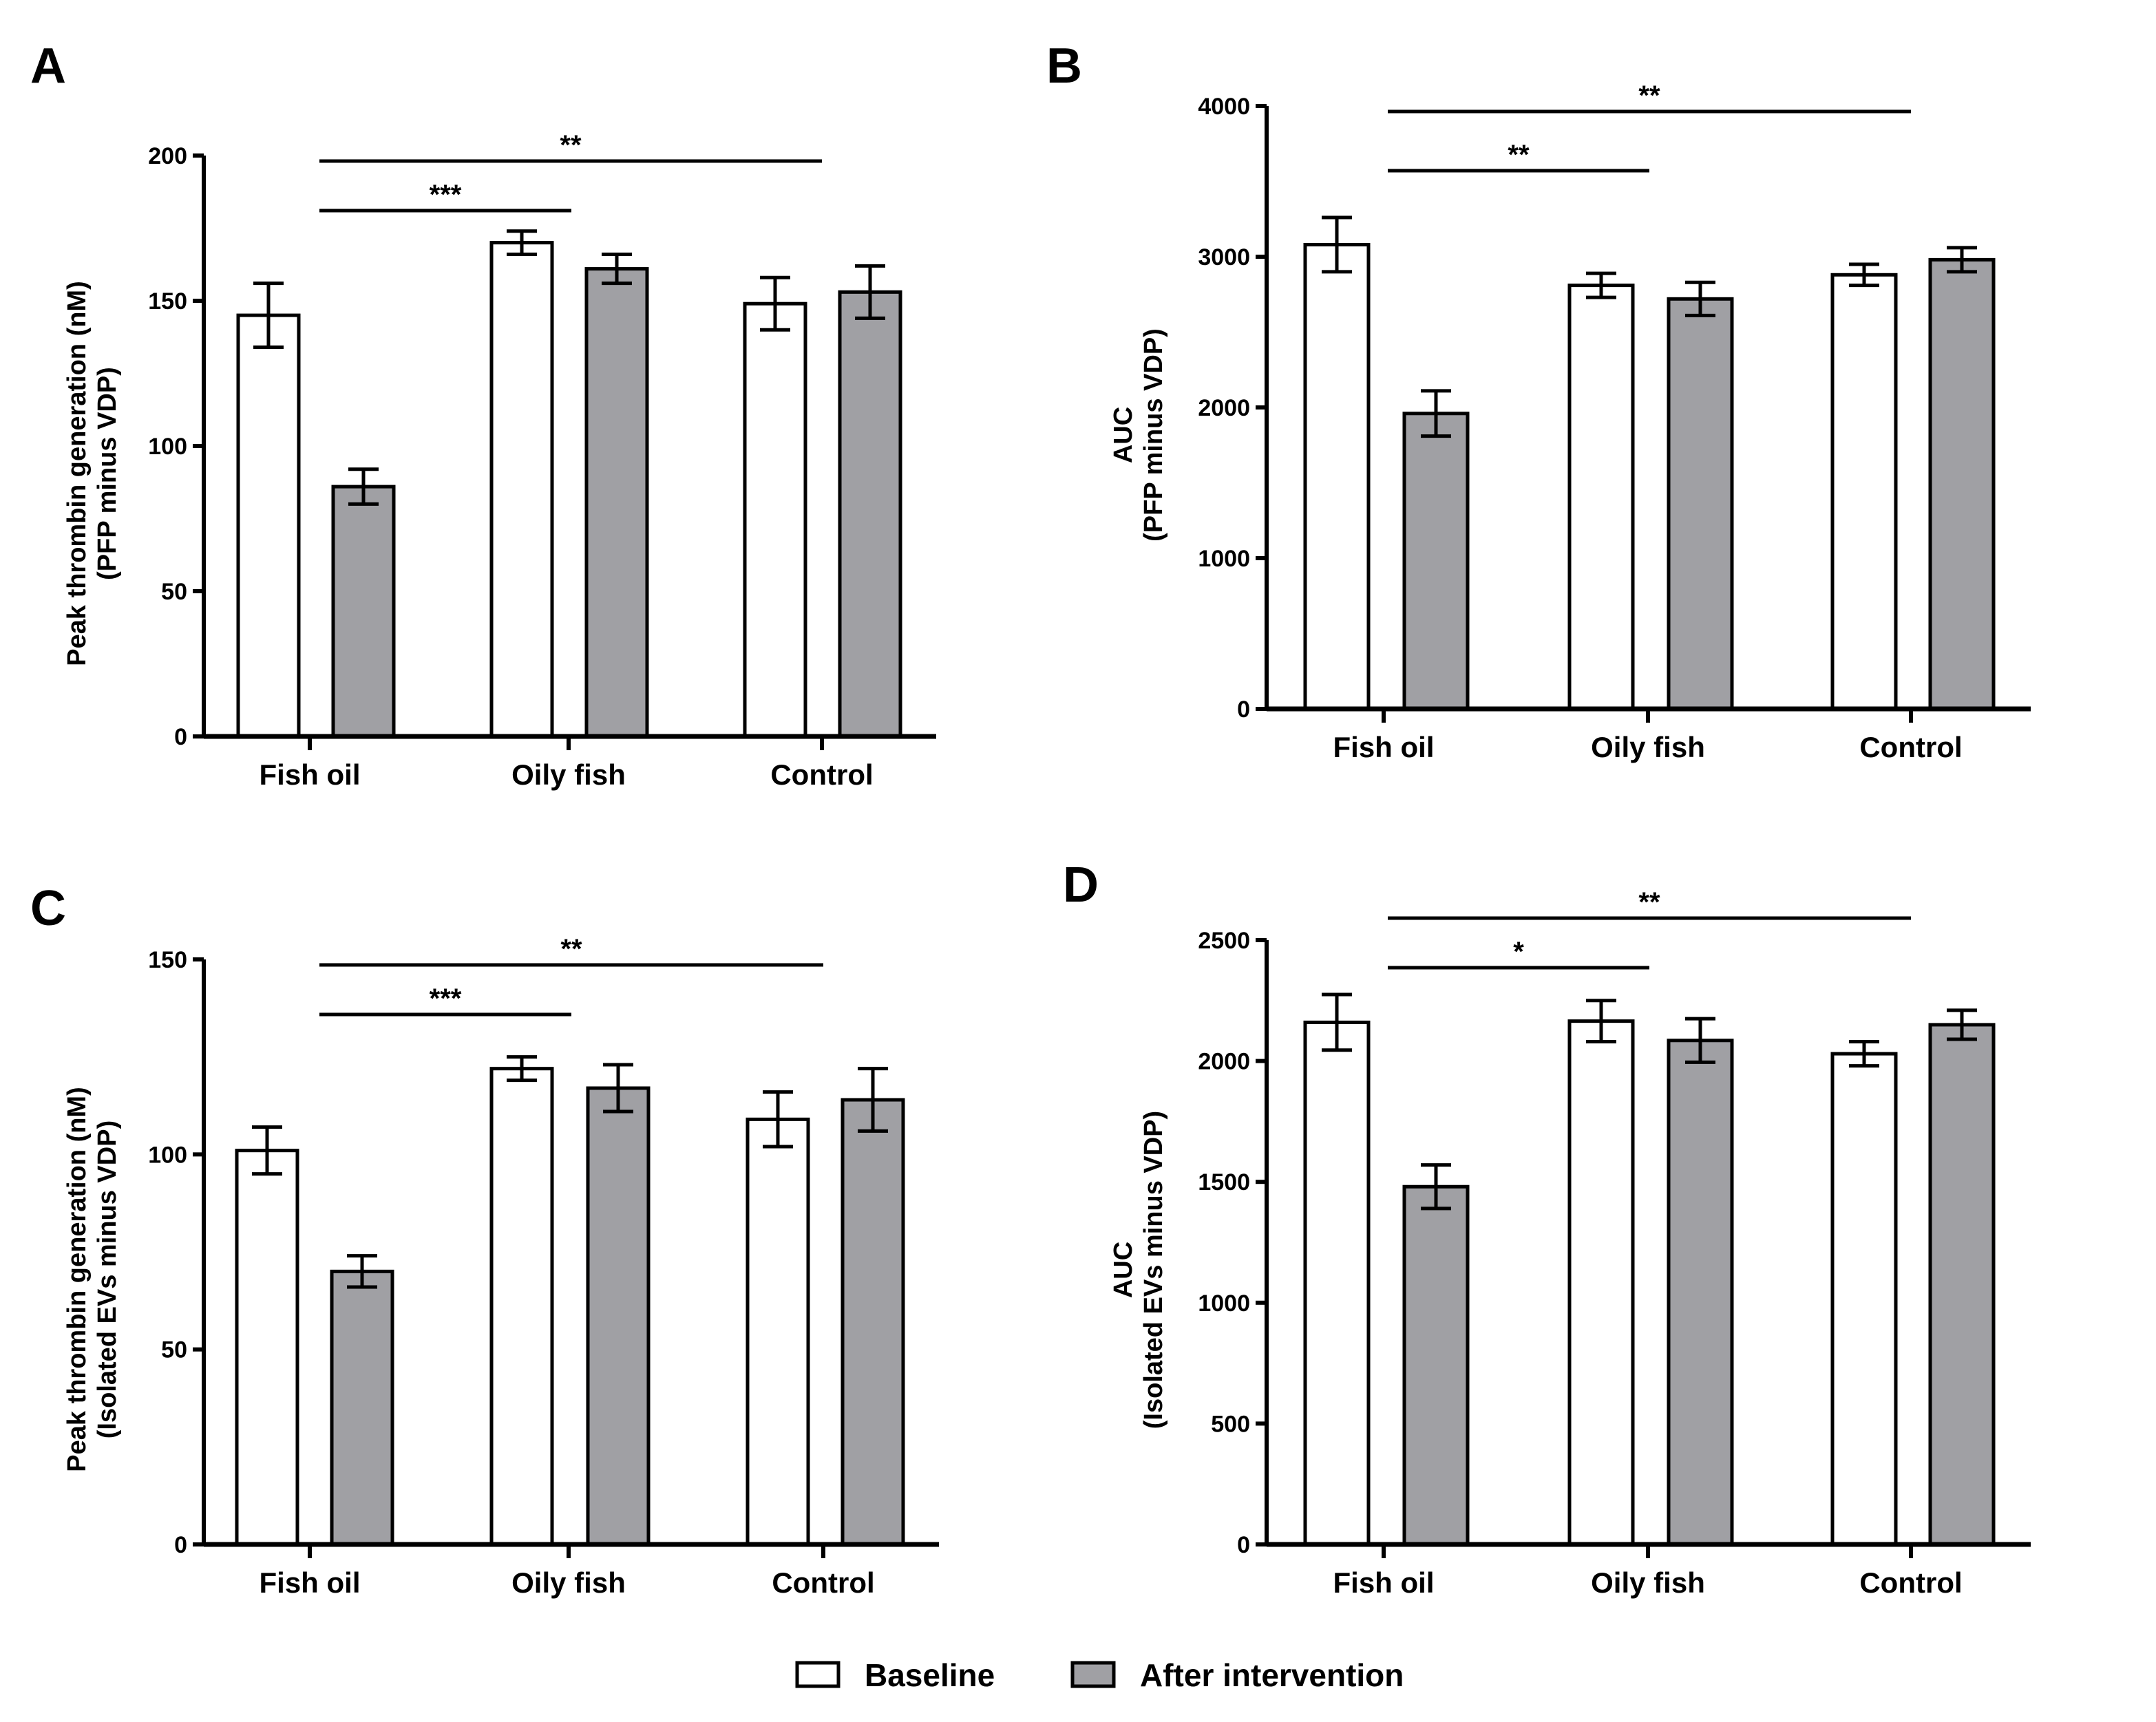  Describe the element at coordinates (1224, 107) in the screenshot. I see `y-tick-label: 4000` at that location.